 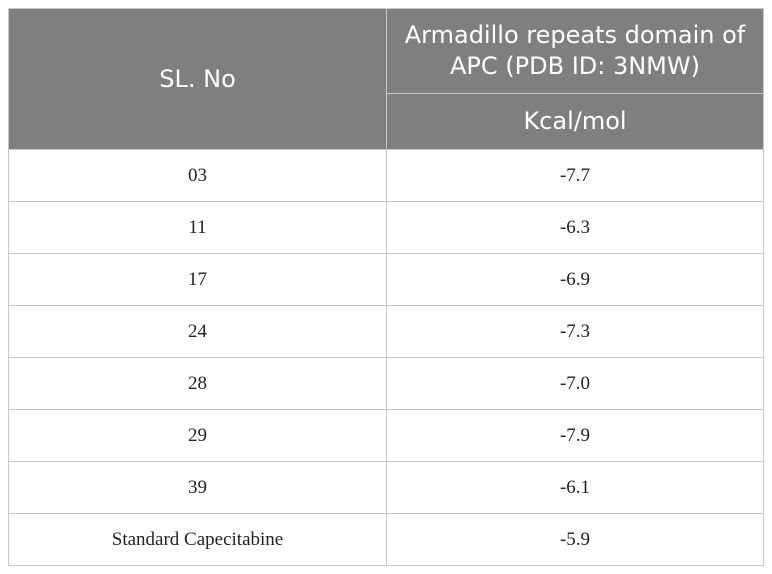 I want to click on table-row: 28 -7.0, so click(x=386, y=383).